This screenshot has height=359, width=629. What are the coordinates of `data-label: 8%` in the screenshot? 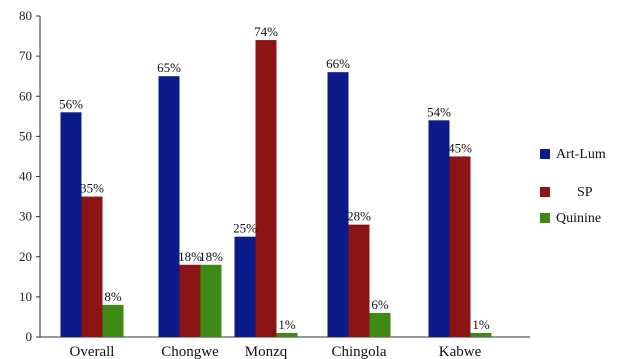 It's located at (113, 296).